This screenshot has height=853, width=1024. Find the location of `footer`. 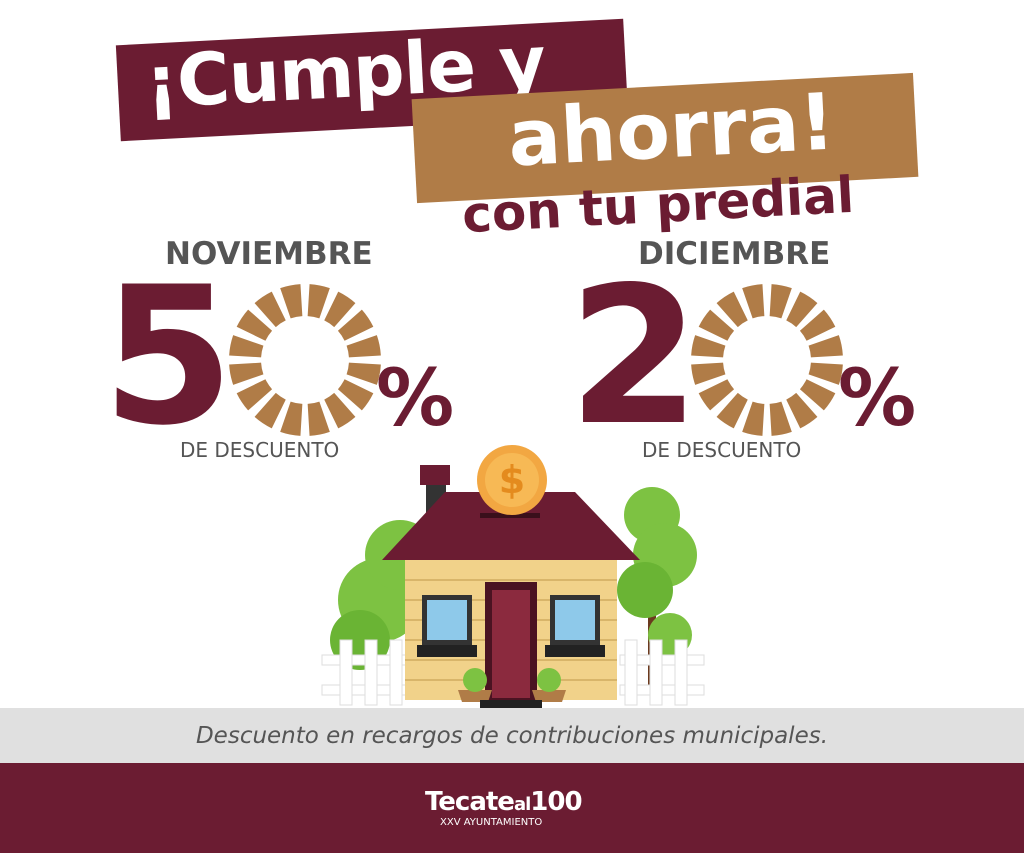

footer is located at coordinates (512, 808).